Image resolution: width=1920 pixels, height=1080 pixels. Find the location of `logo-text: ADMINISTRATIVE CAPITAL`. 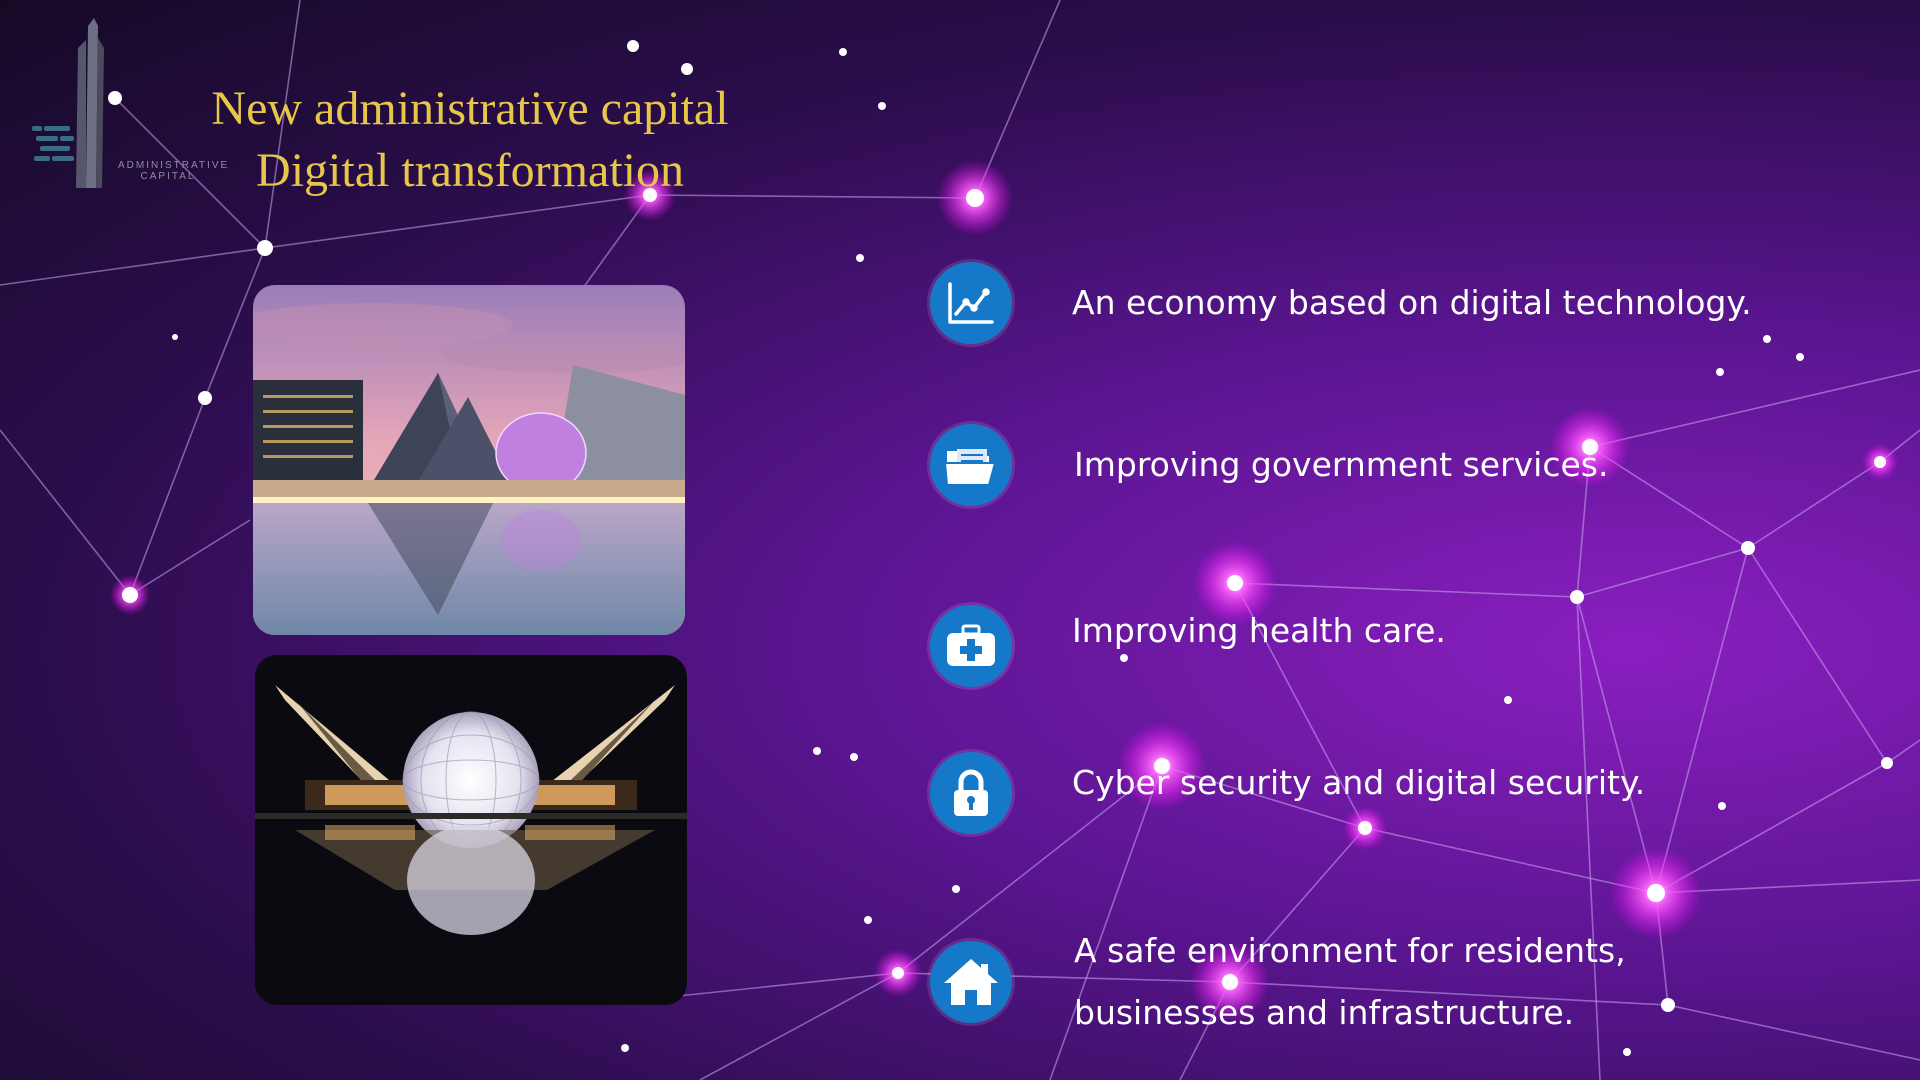

logo-text: ADMINISTRATIVE CAPITAL is located at coordinates (174, 171).